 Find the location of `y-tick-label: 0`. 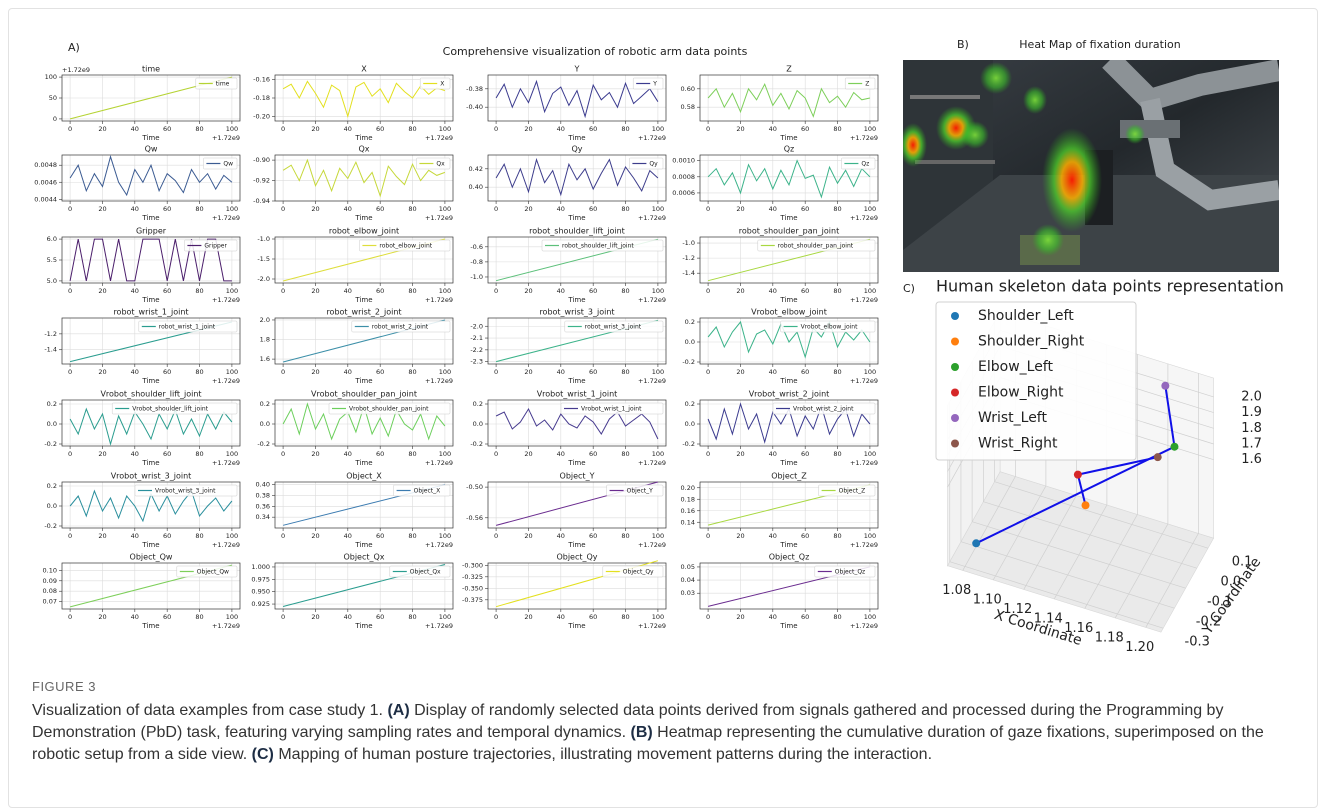

y-tick-label: 0 is located at coordinates (55, 119).